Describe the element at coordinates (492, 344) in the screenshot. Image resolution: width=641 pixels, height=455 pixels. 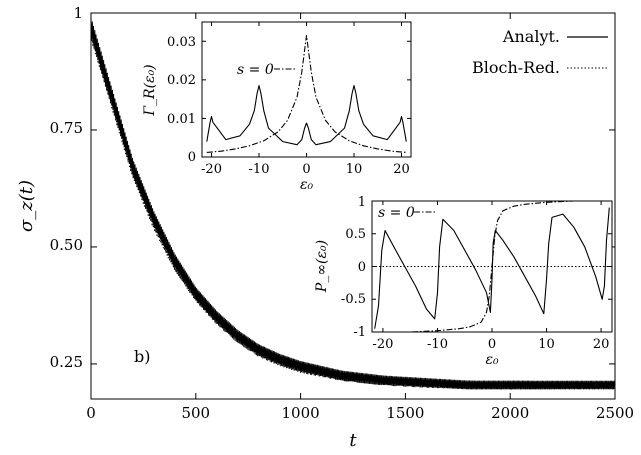
I see `inset-pinf-x-tick-label: 0` at that location.